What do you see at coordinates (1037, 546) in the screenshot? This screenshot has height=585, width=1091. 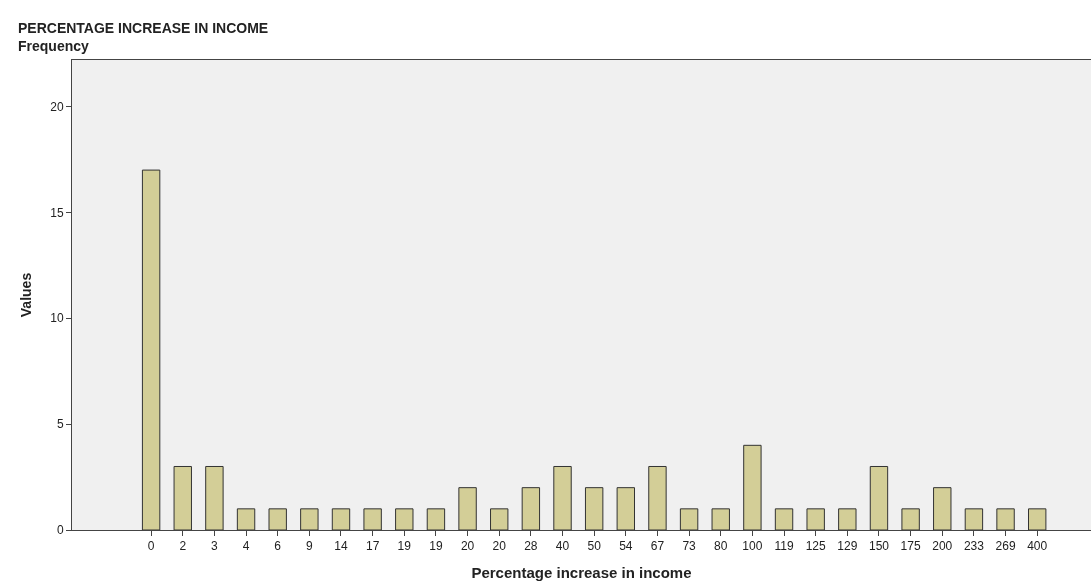 I see `x-tick-label: 400` at bounding box center [1037, 546].